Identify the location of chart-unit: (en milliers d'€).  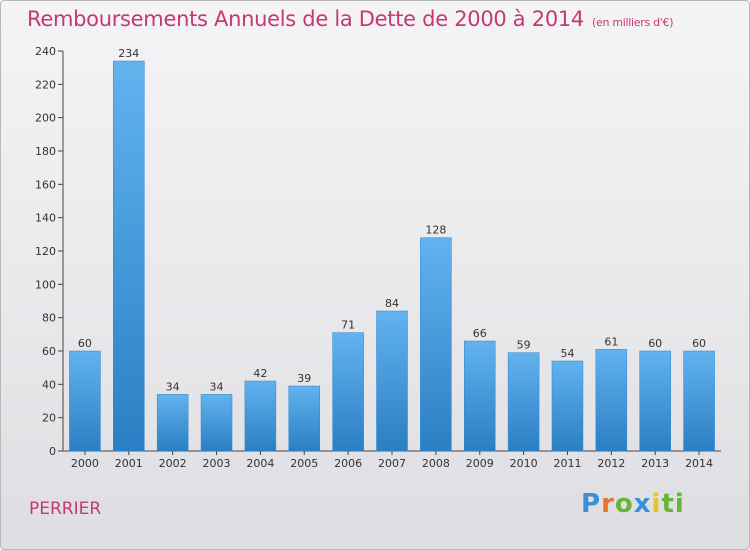
(633, 22).